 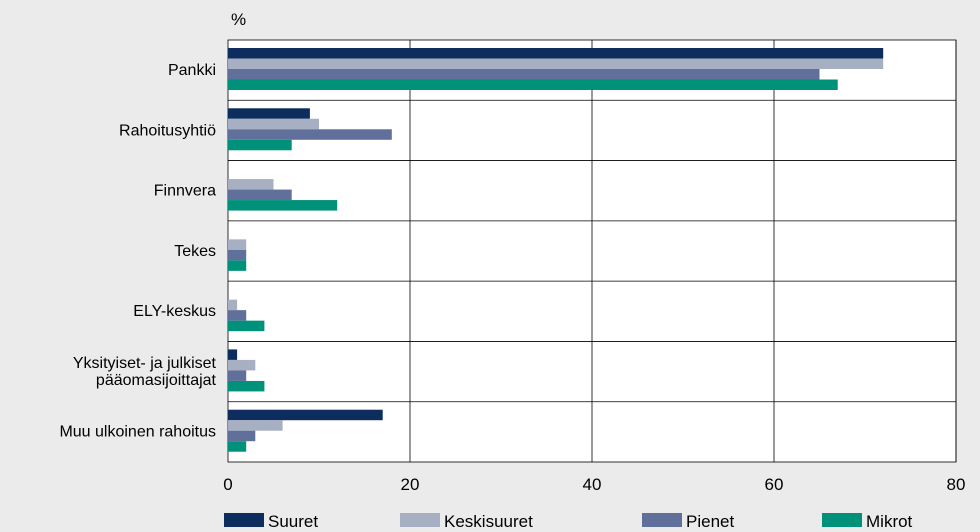 I want to click on category-label: Yksityiset- ja julkiset, so click(x=145, y=363).